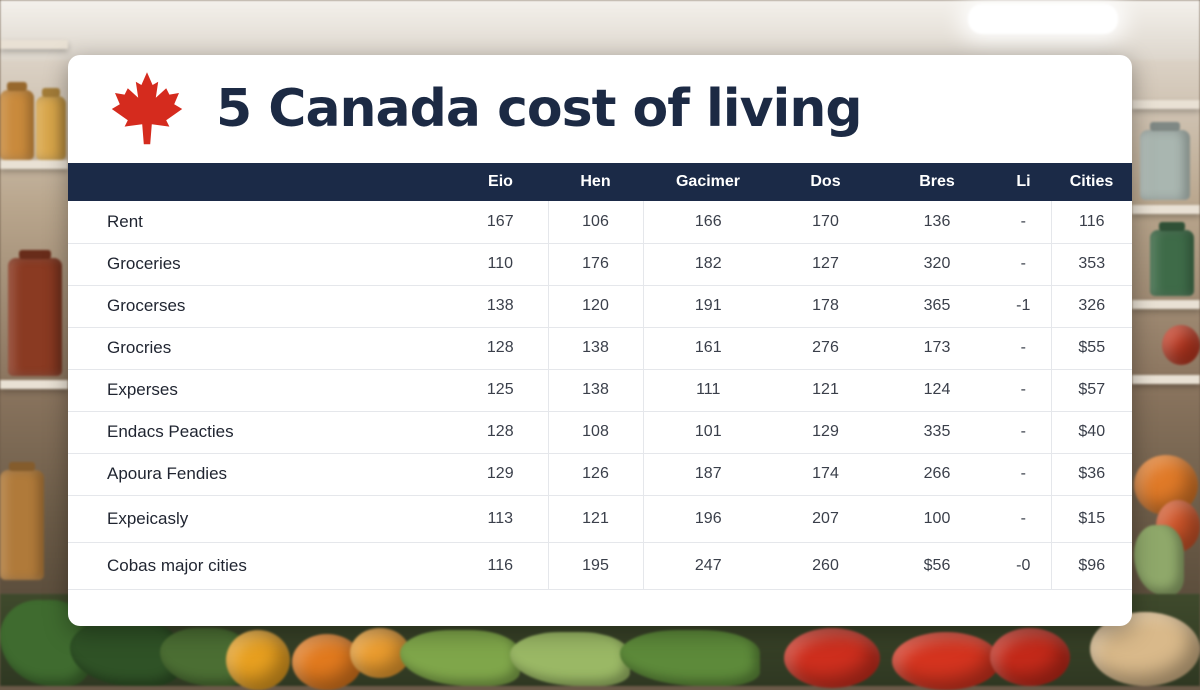 The width and height of the screenshot is (1200, 690). Describe the element at coordinates (707, 390) in the screenshot. I see `table-cell: 111` at that location.